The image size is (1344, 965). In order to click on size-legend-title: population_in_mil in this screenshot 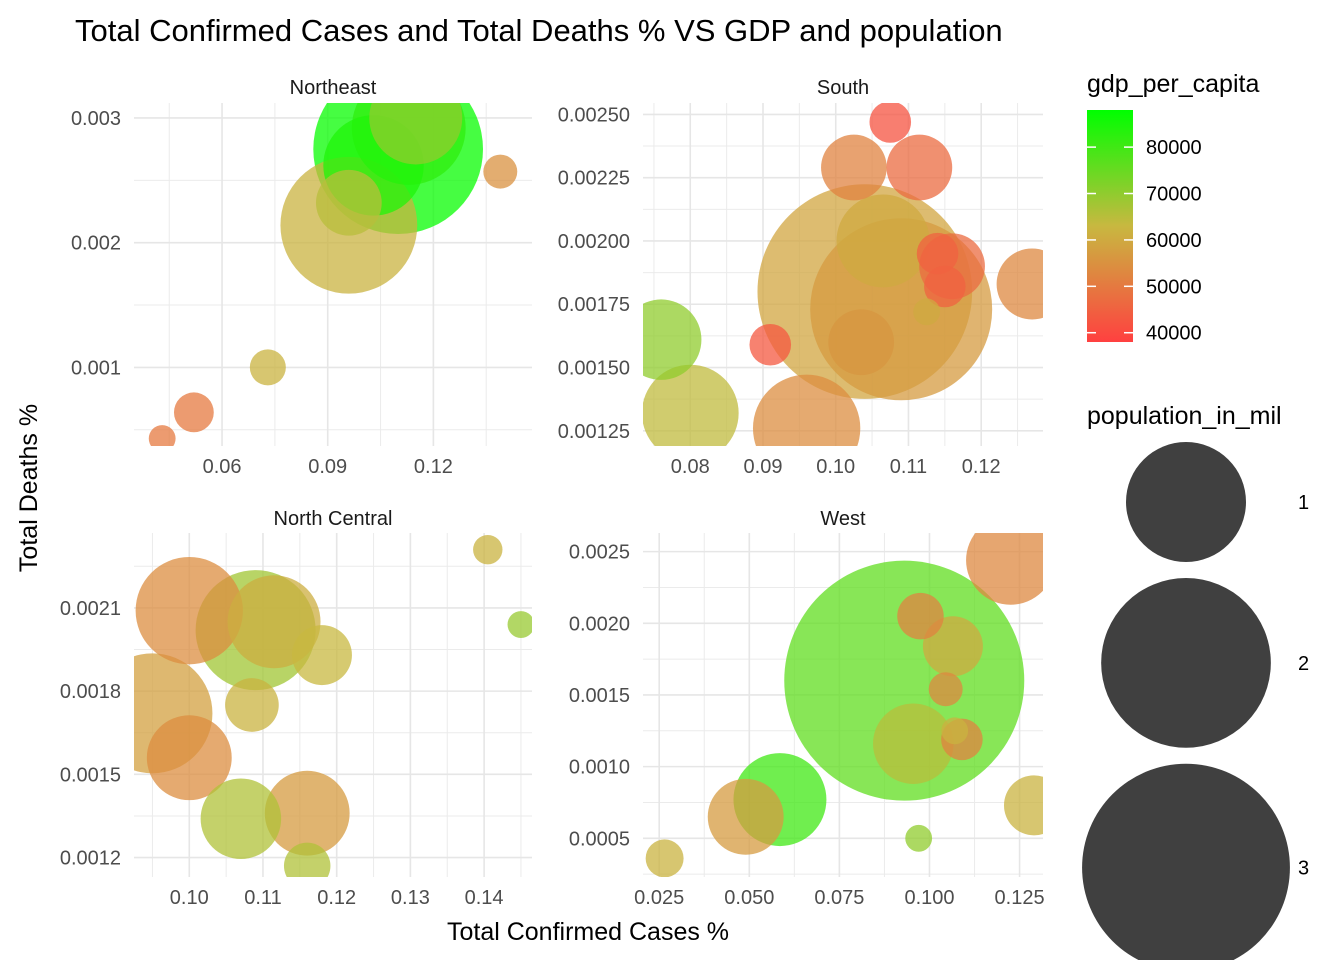, I will do `click(1184, 416)`.